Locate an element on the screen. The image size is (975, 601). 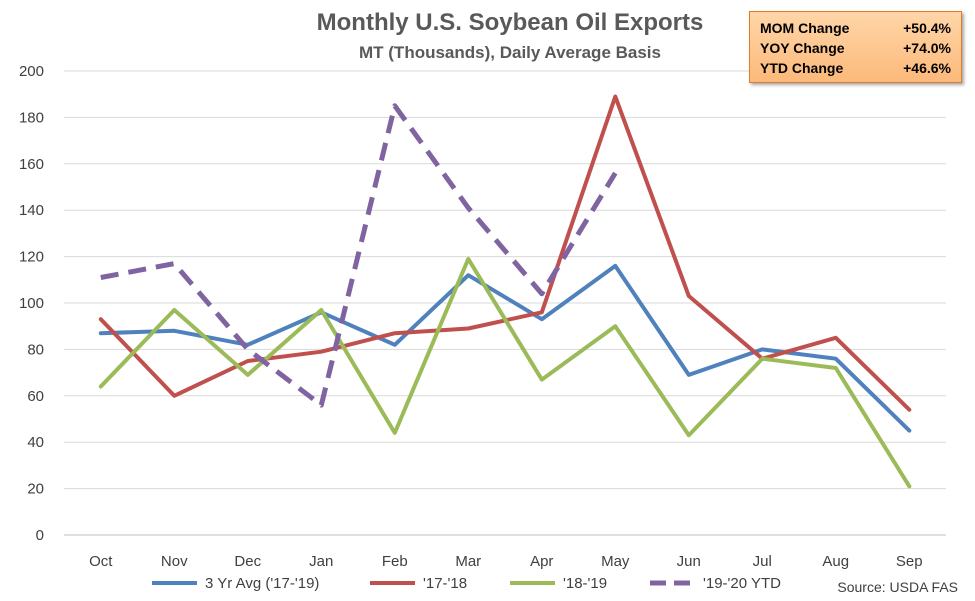
legend-label: '18-'19 is located at coordinates (585, 583).